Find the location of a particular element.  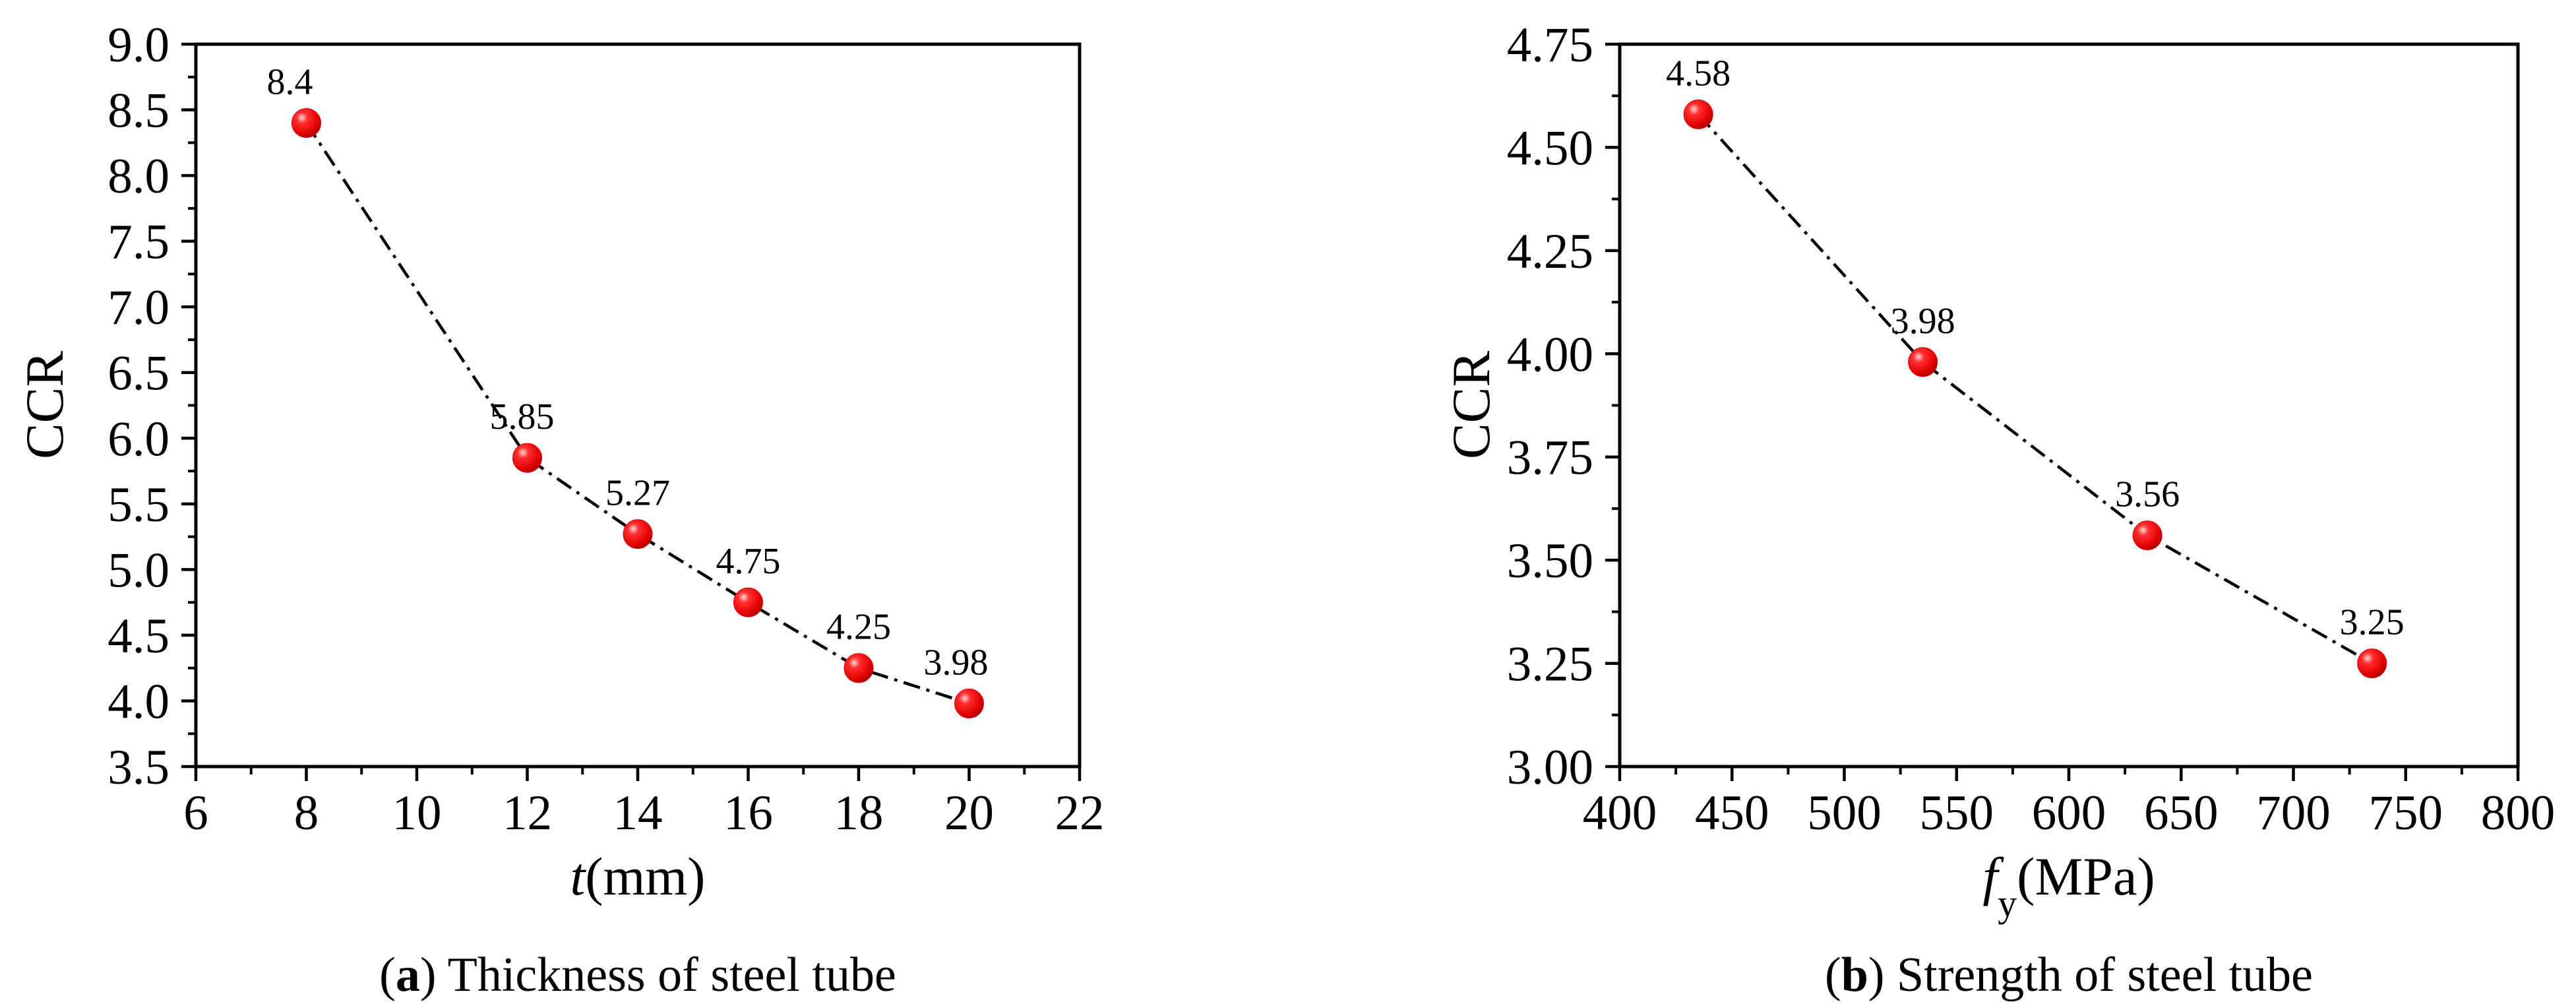

b-data-label: 4.58 is located at coordinates (1698, 73).